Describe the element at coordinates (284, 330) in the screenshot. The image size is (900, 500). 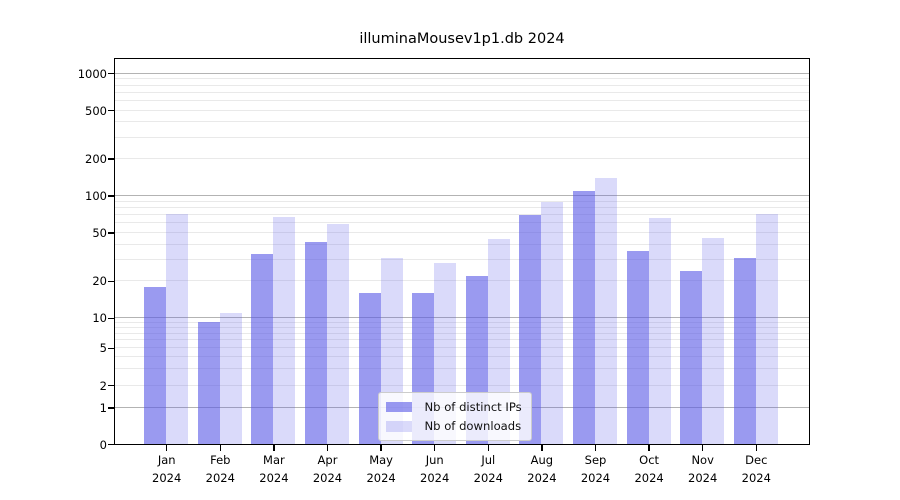
I see `bar-mar-downloads` at that location.